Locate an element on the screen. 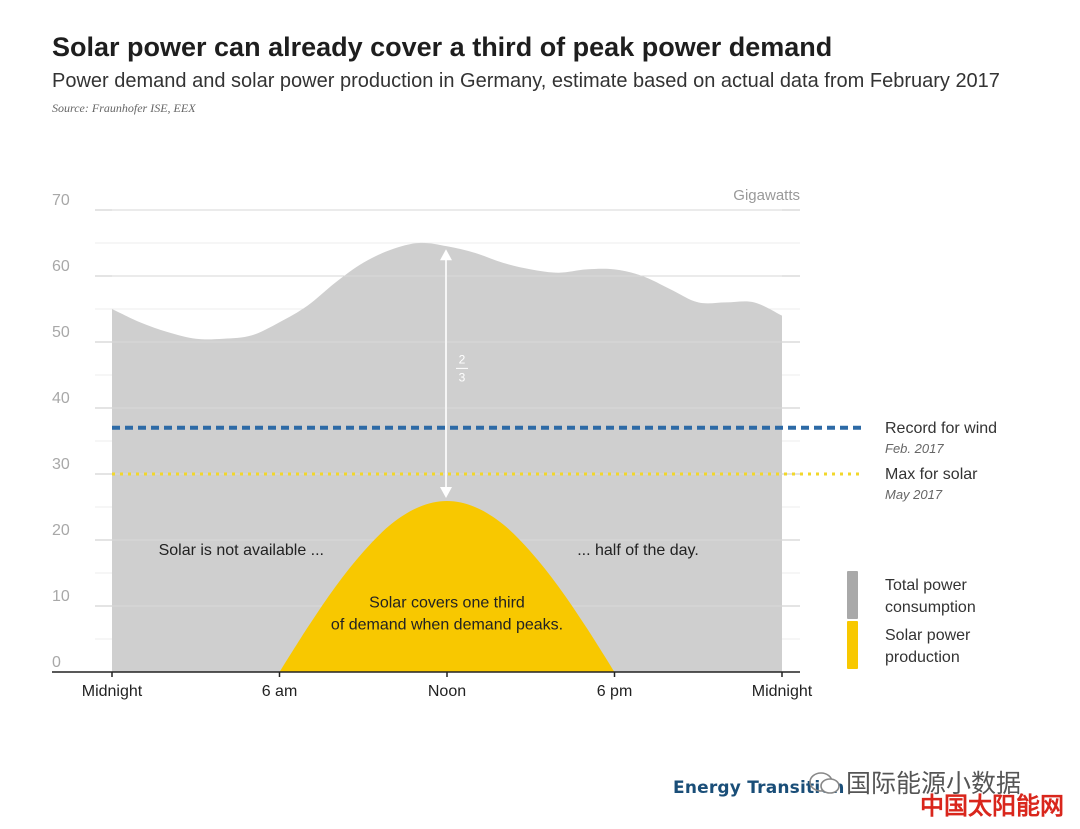  fraction-denominator: 3 is located at coordinates (462, 377).